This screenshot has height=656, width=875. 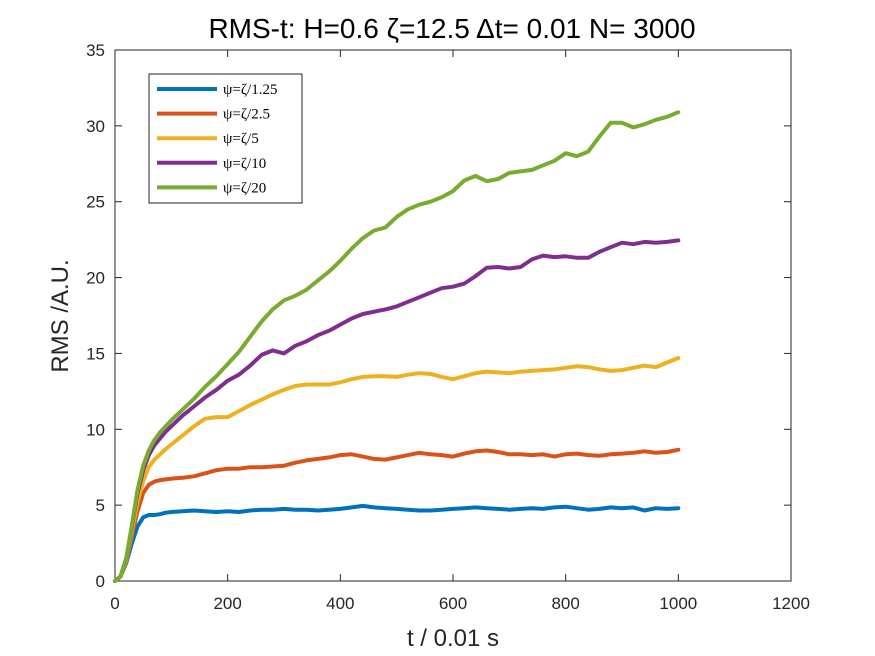 What do you see at coordinates (95, 353) in the screenshot?
I see `y-tick-label: 15` at bounding box center [95, 353].